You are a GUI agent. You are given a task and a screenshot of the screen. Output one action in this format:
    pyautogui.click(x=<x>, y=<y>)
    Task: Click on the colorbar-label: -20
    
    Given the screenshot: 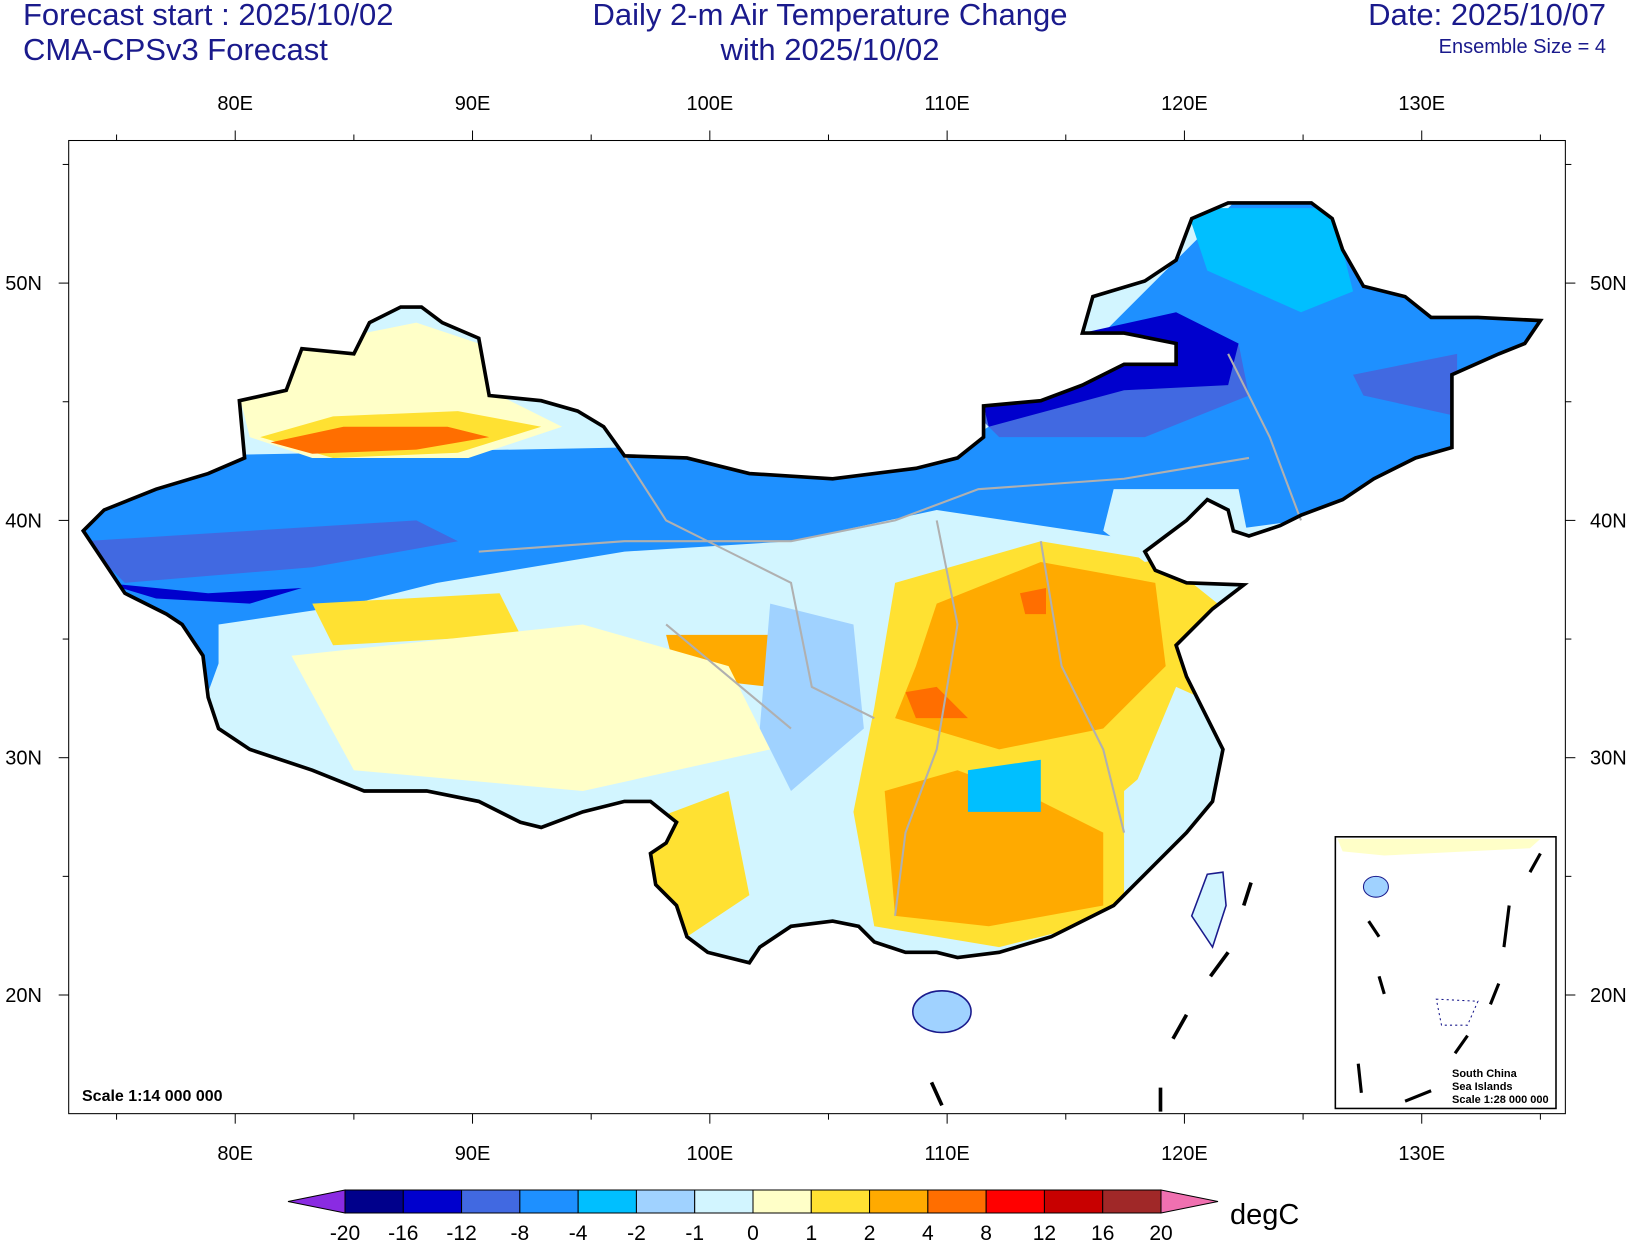 What is the action you would take?
    pyautogui.click(x=345, y=1231)
    